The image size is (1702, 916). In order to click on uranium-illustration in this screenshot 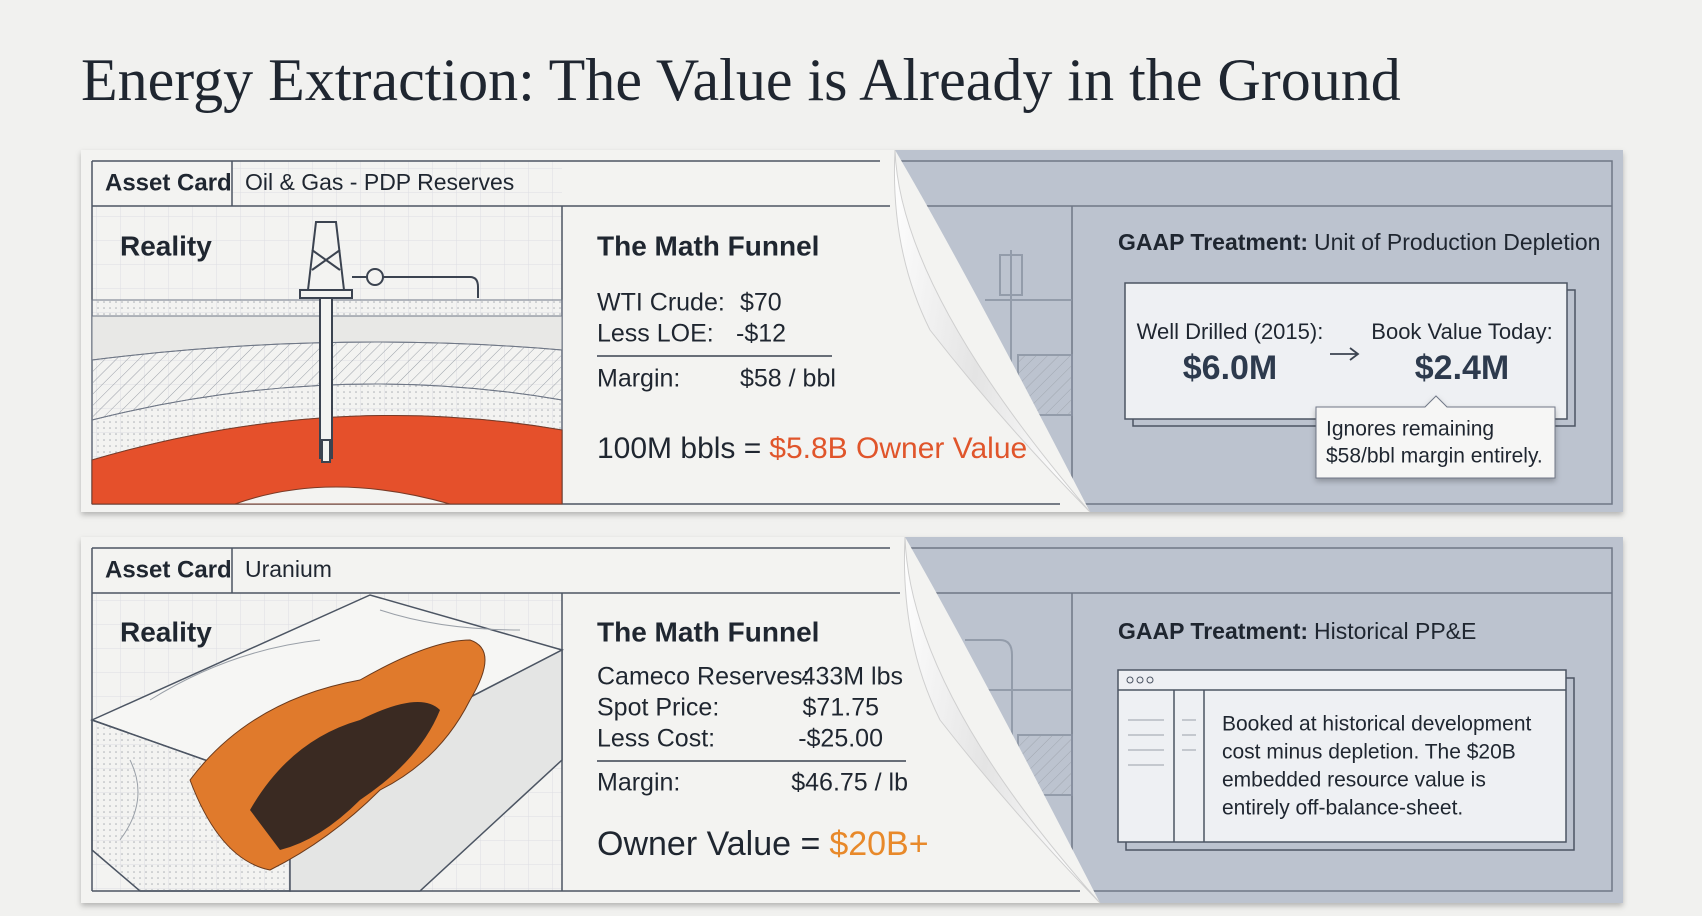, I will do `click(327, 743)`.